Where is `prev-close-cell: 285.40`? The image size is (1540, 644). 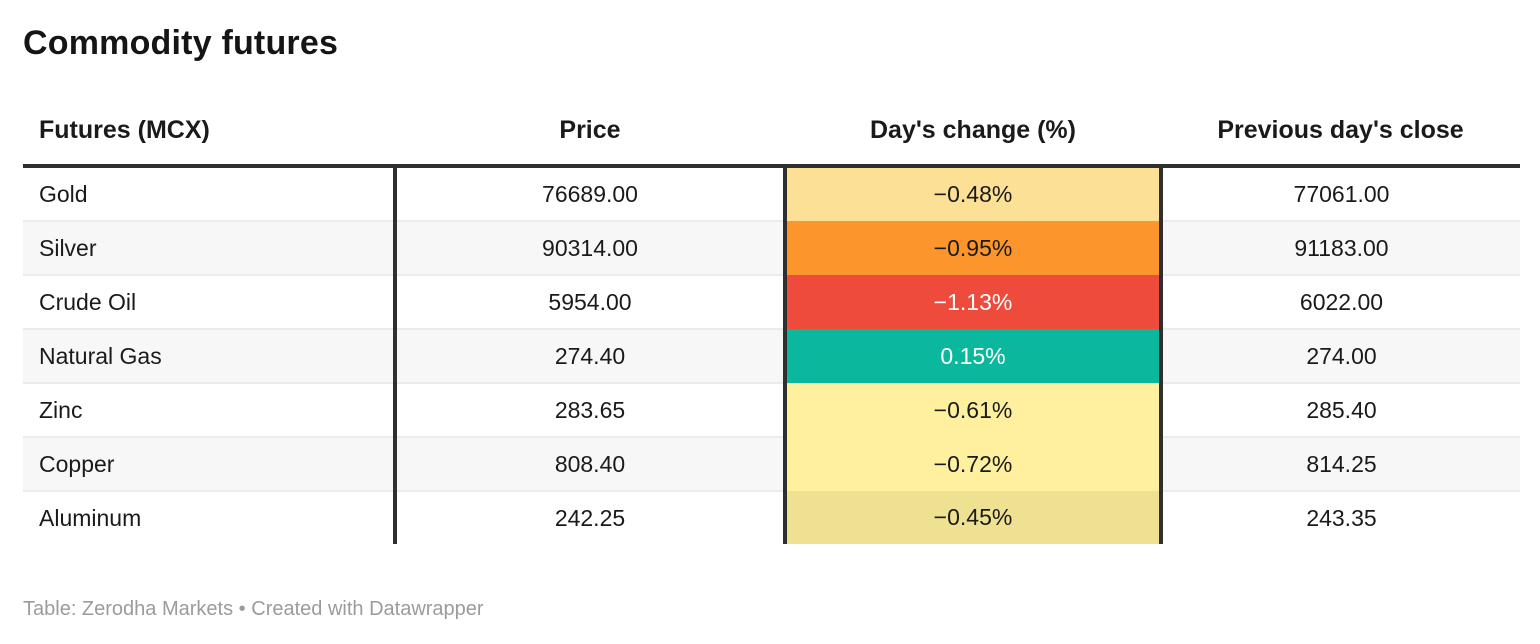
prev-close-cell: 285.40 is located at coordinates (1340, 409).